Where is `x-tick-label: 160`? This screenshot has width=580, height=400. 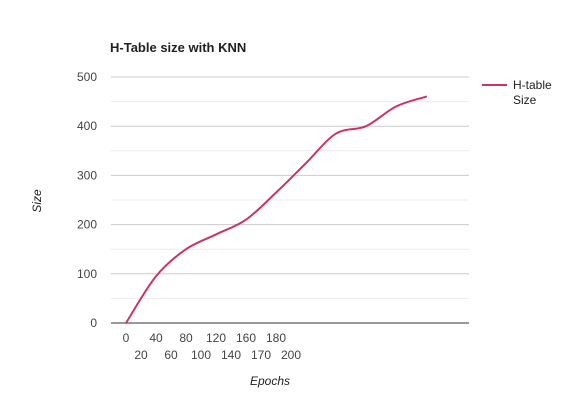 x-tick-label: 160 is located at coordinates (246, 338).